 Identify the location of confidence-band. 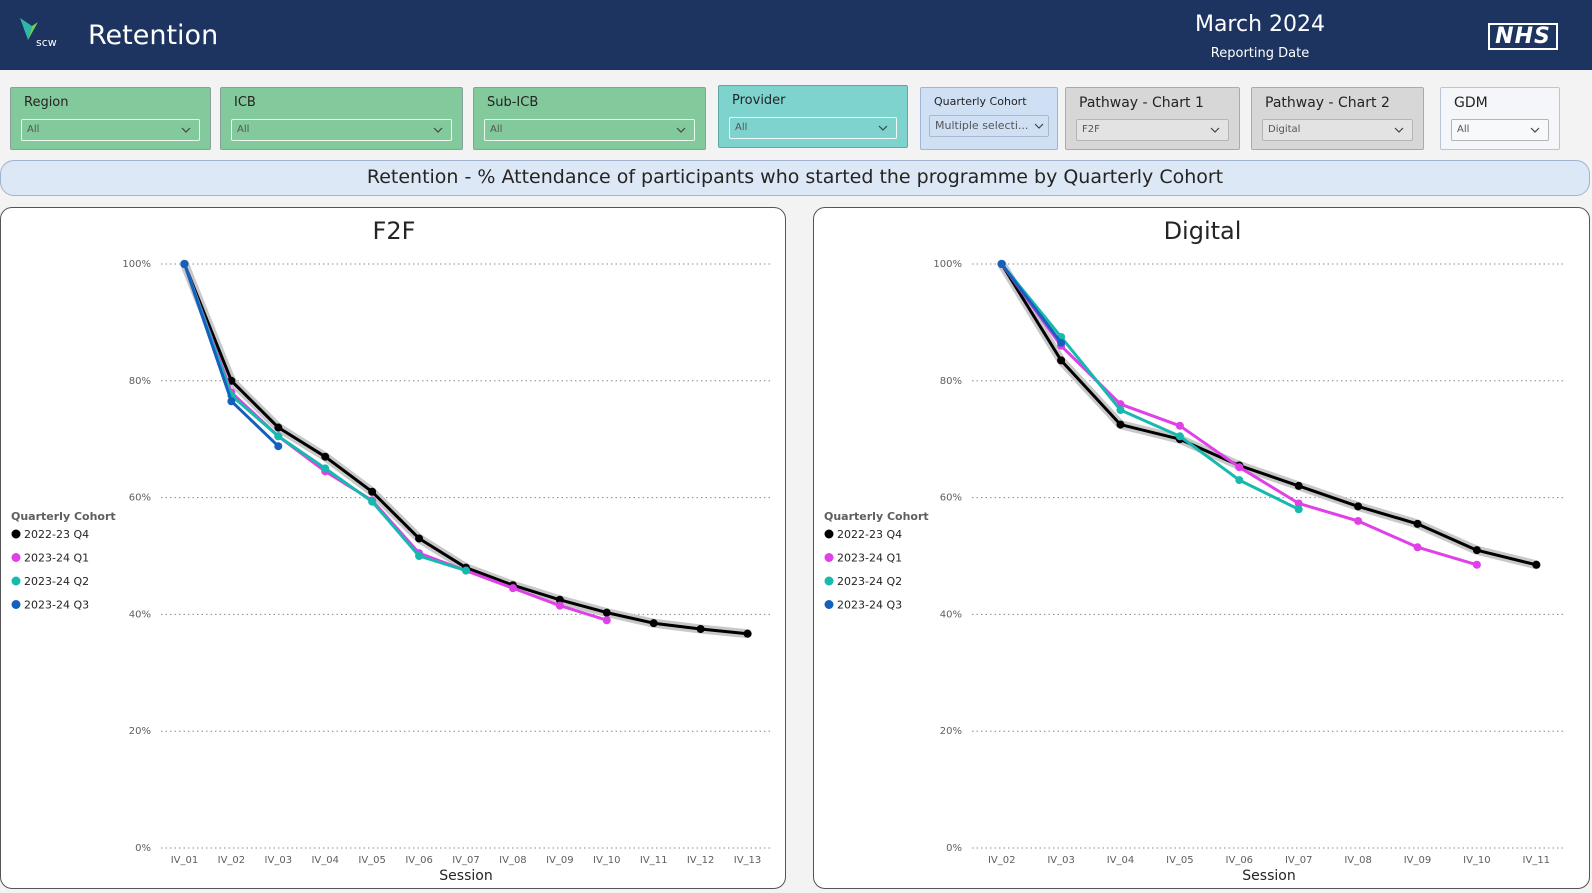
(1269, 414).